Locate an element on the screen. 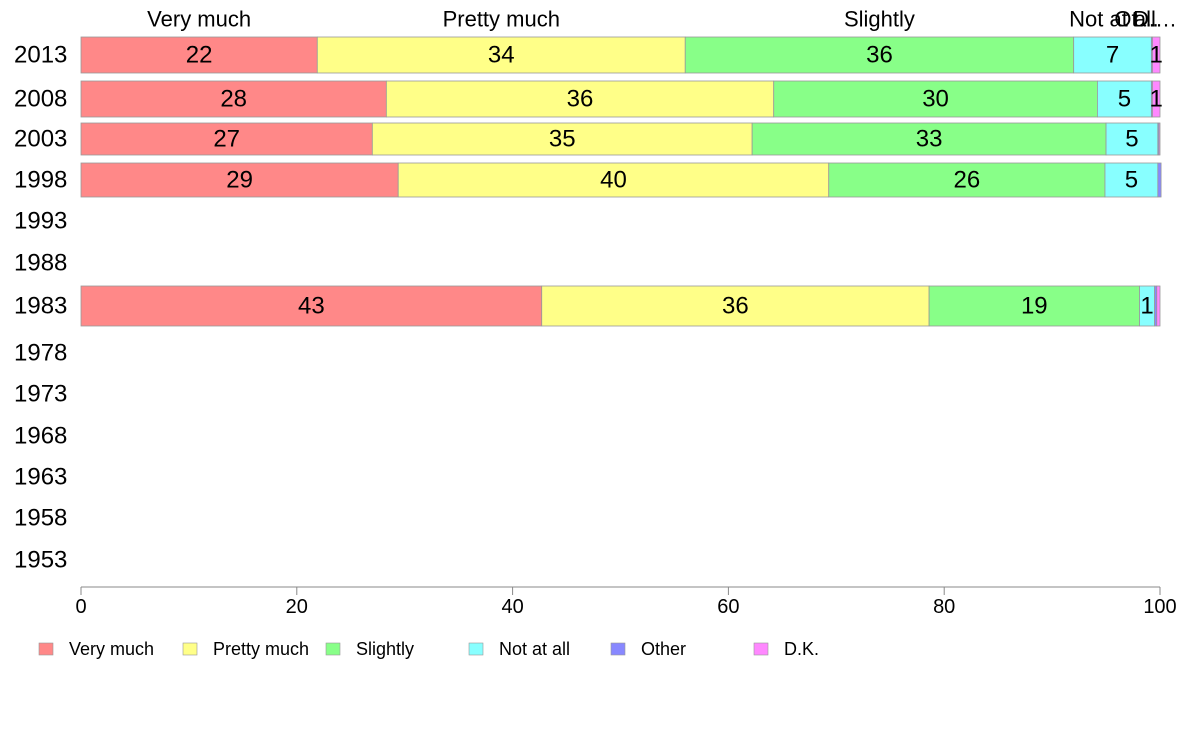 This screenshot has width=1188, height=741. legend-swatch-very-much is located at coordinates (46, 649).